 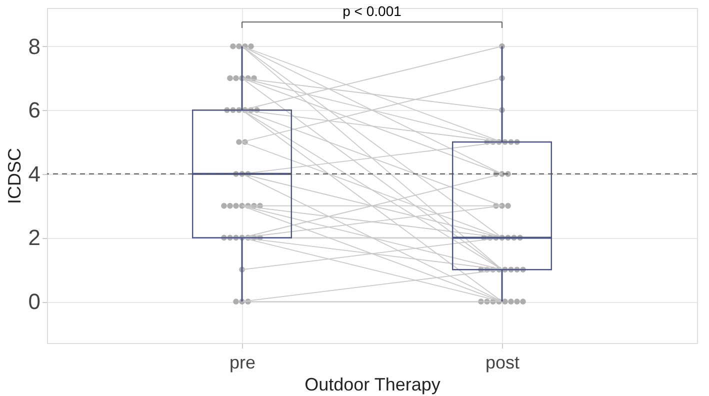 What do you see at coordinates (34, 173) in the screenshot?
I see `y-tick-label: 4` at bounding box center [34, 173].